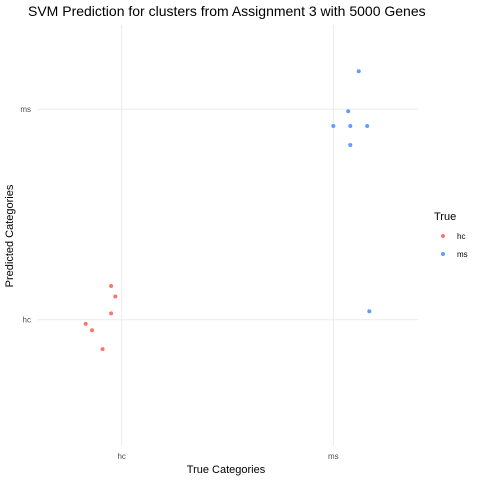 This screenshot has height=480, width=480. Describe the element at coordinates (451, 235) in the screenshot. I see `legend: True hc ms` at that location.